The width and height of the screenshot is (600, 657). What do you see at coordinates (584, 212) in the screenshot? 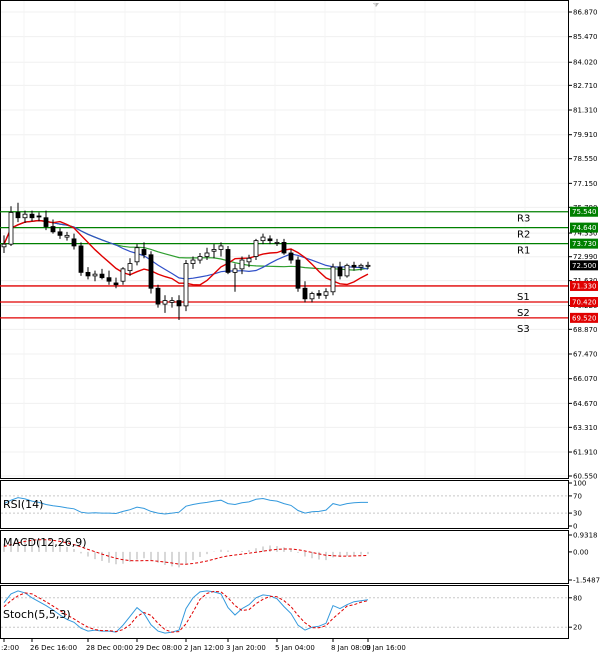
I see `level-tag-value: 75.540` at bounding box center [584, 212].